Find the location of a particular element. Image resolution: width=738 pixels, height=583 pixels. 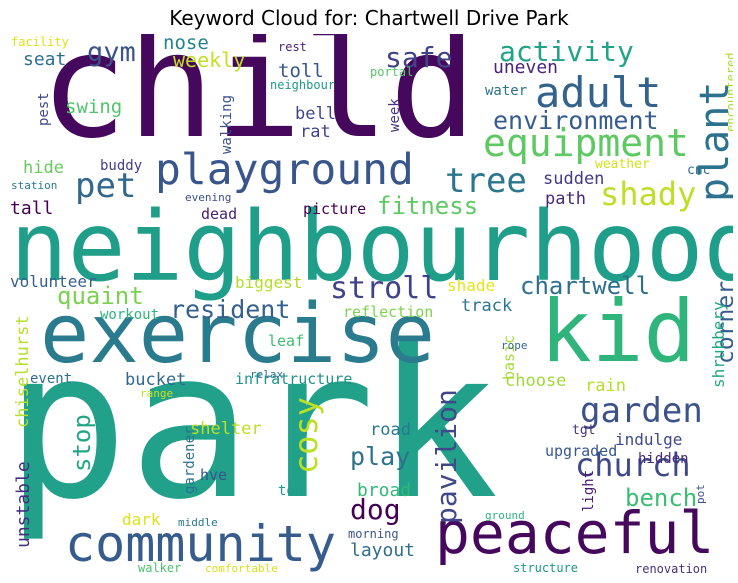

word-bell: bell is located at coordinates (315, 114).